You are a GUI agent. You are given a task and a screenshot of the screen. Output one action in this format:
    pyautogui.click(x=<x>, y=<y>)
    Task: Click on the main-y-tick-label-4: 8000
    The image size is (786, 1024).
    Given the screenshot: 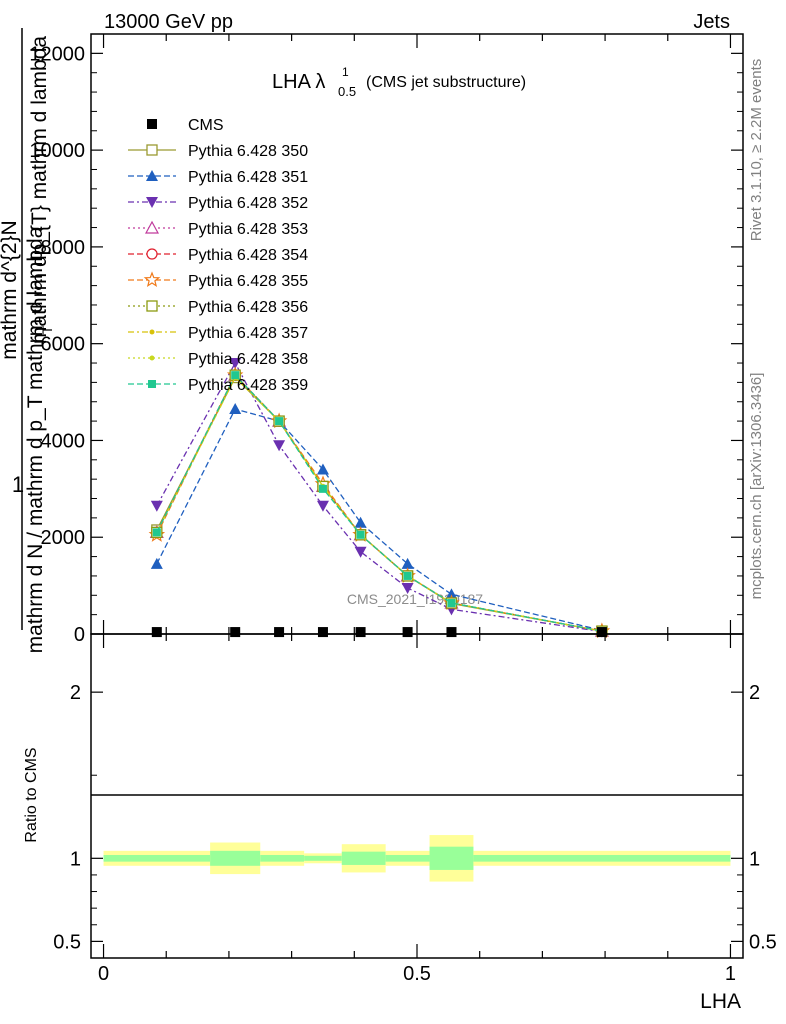 What is the action you would take?
    pyautogui.click(x=63, y=248)
    